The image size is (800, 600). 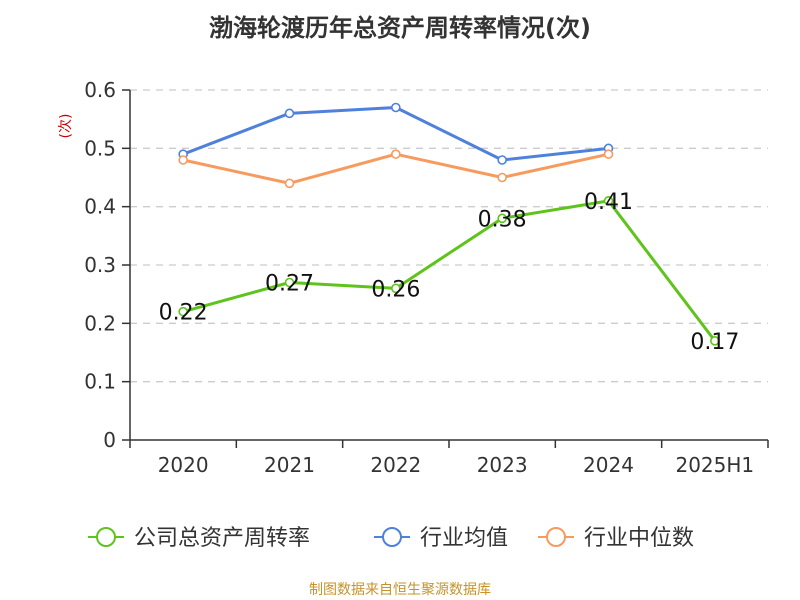 What do you see at coordinates (100, 90) in the screenshot?
I see `y-tick-label: 0.6` at bounding box center [100, 90].